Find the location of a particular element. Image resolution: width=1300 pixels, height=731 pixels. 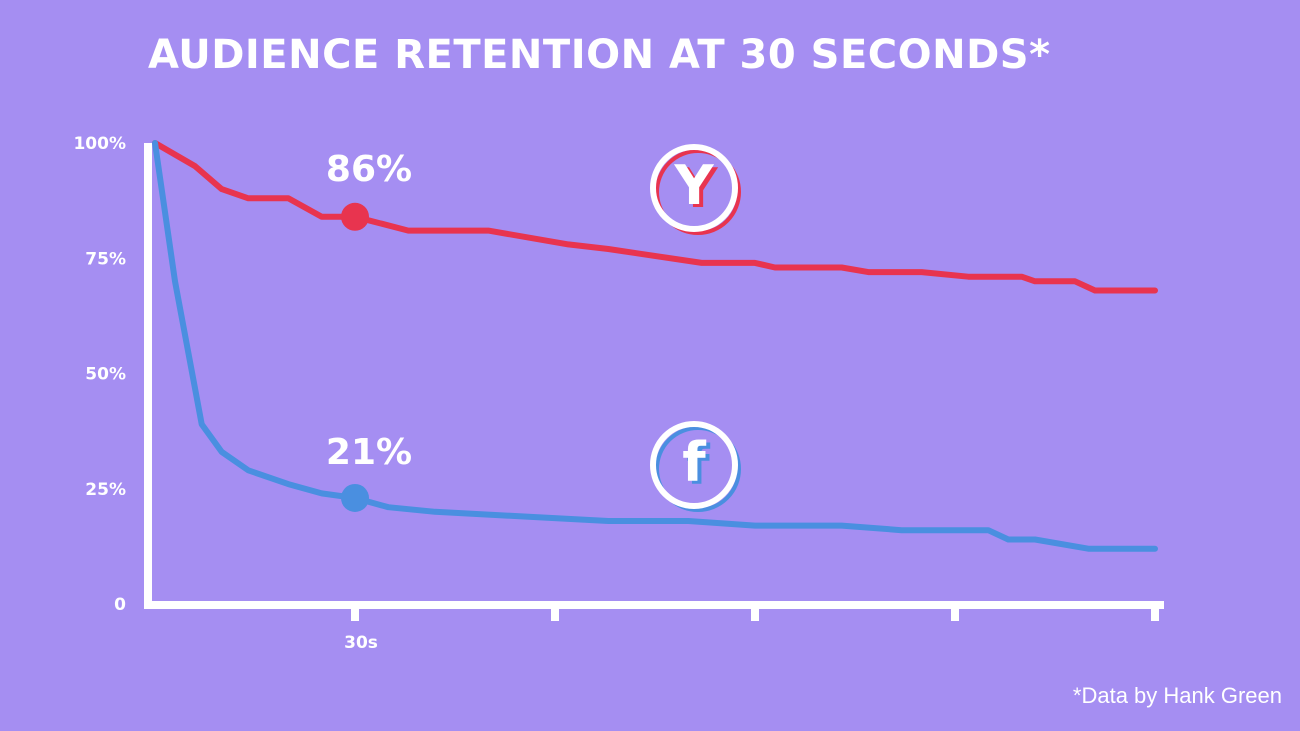

y-tick-label: 100% is located at coordinates (99, 144).